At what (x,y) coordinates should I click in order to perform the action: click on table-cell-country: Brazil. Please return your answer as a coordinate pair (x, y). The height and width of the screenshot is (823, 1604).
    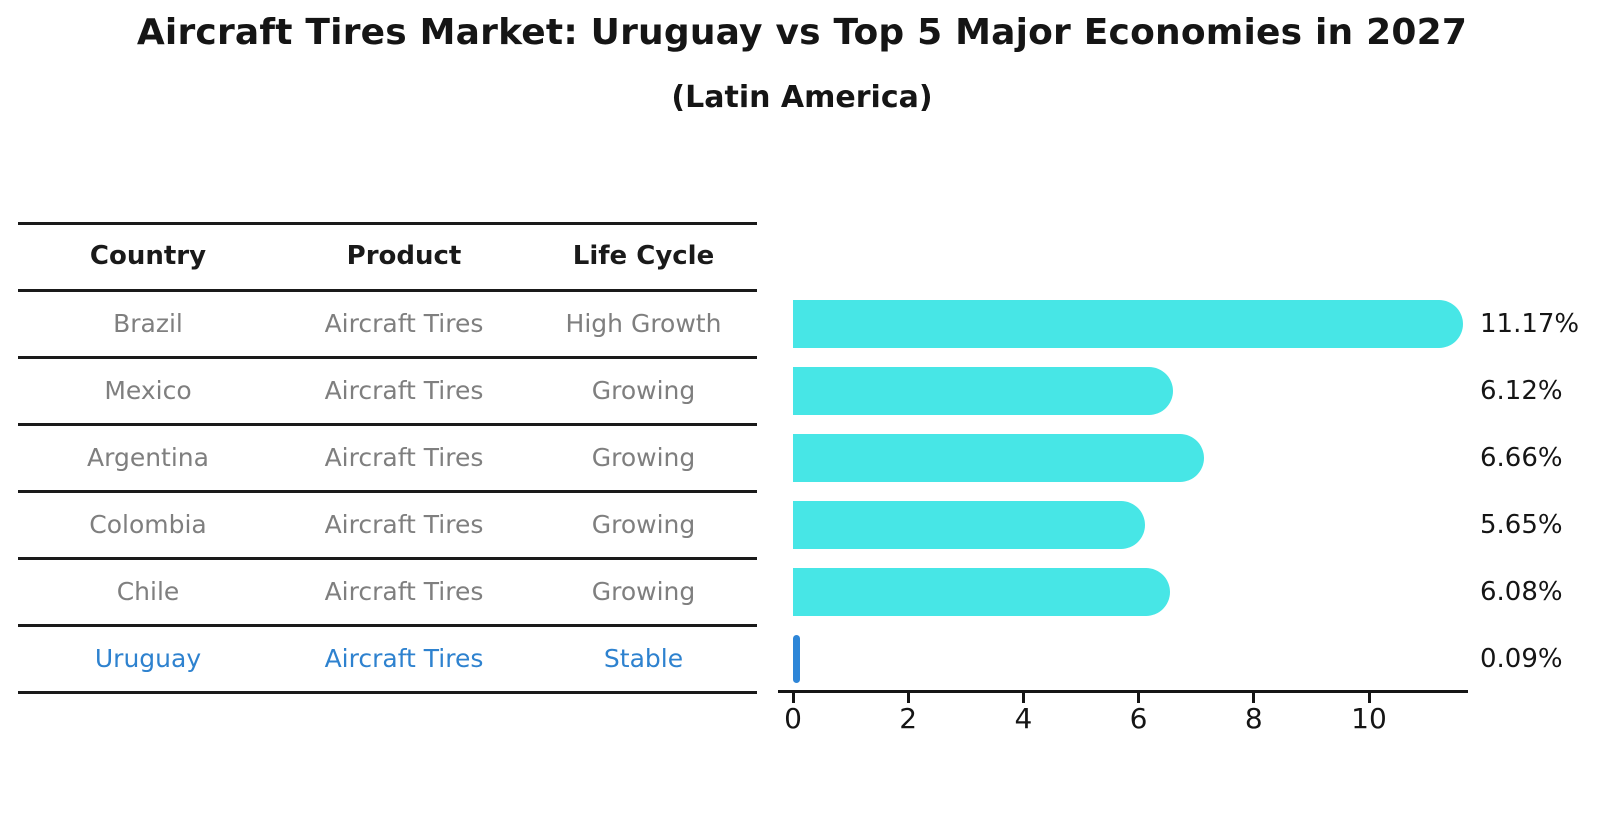
    Looking at the image, I should click on (148, 323).